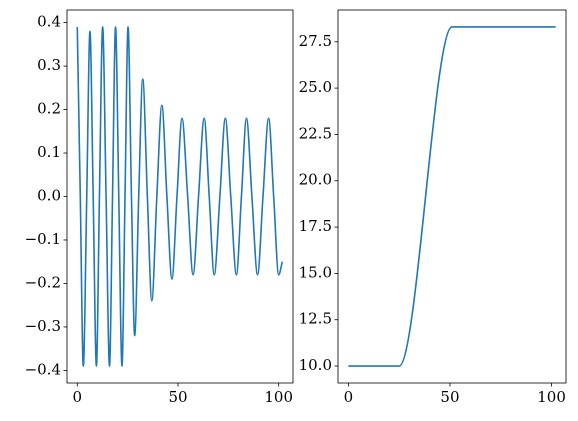  What do you see at coordinates (49, 152) in the screenshot?
I see `y-tick-label: 0.1` at bounding box center [49, 152].